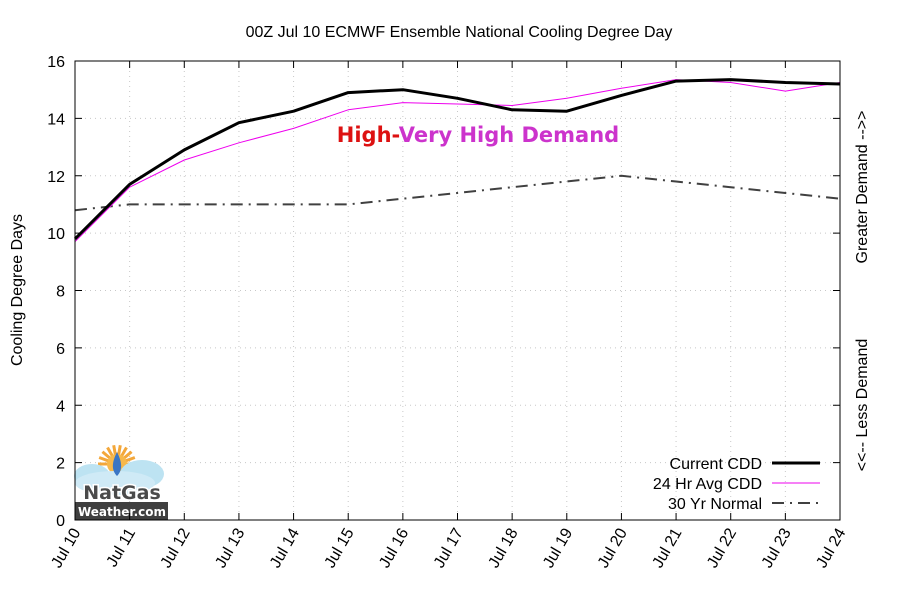 This screenshot has width=900, height=600. Describe the element at coordinates (17, 290) in the screenshot. I see `y-axis-title: Cooling Degree Days` at that location.